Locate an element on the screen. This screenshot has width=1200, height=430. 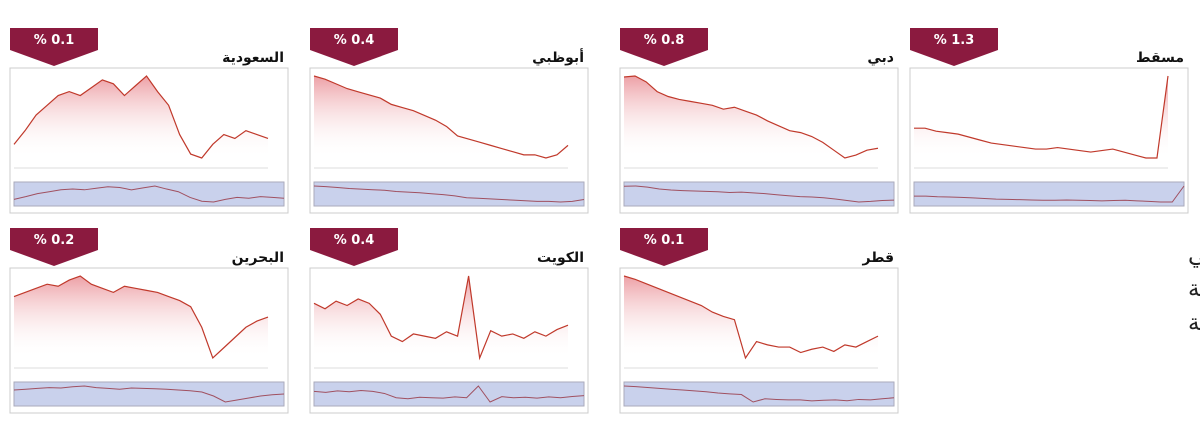
market-name: مسقط is located at coordinates (1160, 58).